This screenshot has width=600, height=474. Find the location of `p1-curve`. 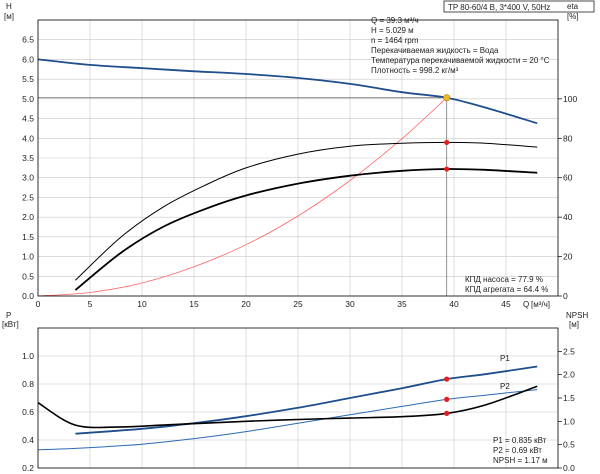

p1-curve is located at coordinates (306, 400).